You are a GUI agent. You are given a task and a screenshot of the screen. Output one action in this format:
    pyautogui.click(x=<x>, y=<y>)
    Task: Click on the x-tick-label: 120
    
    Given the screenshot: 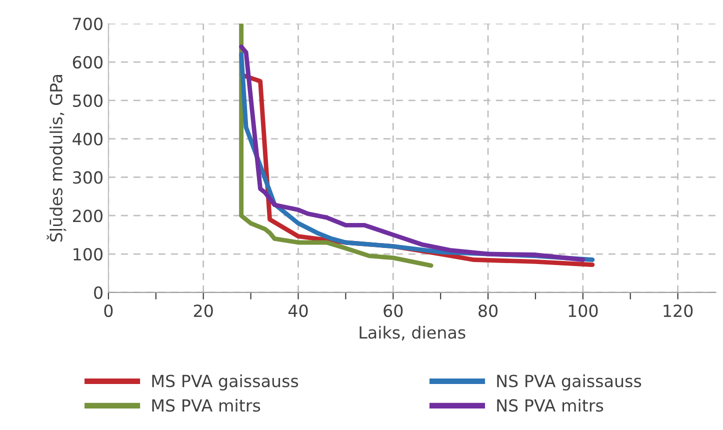 What is the action you would take?
    pyautogui.click(x=678, y=311)
    